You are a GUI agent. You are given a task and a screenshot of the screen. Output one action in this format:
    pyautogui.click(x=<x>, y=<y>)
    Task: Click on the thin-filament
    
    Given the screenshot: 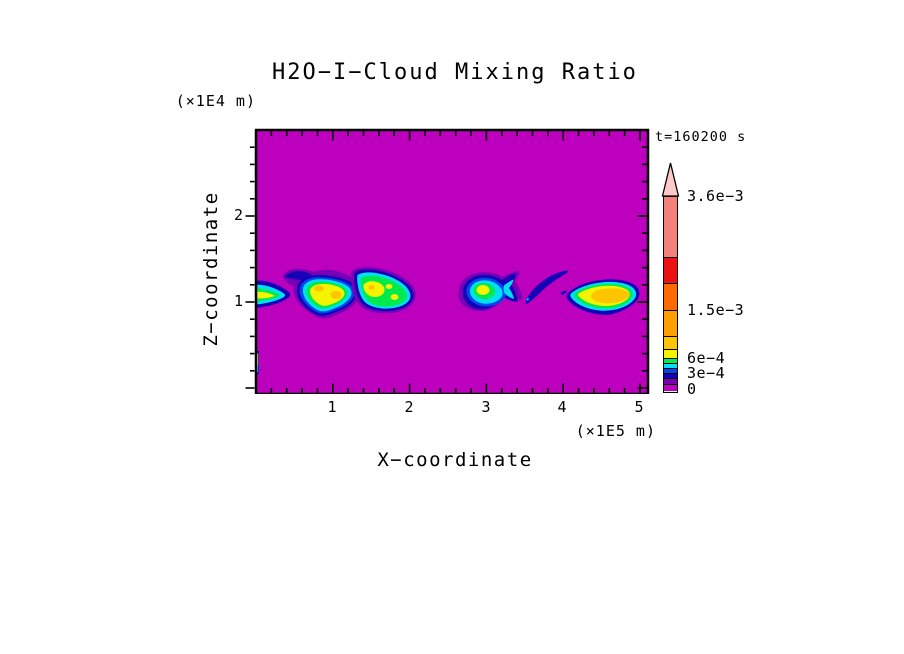 What is the action you would take?
    pyautogui.click(x=547, y=287)
    